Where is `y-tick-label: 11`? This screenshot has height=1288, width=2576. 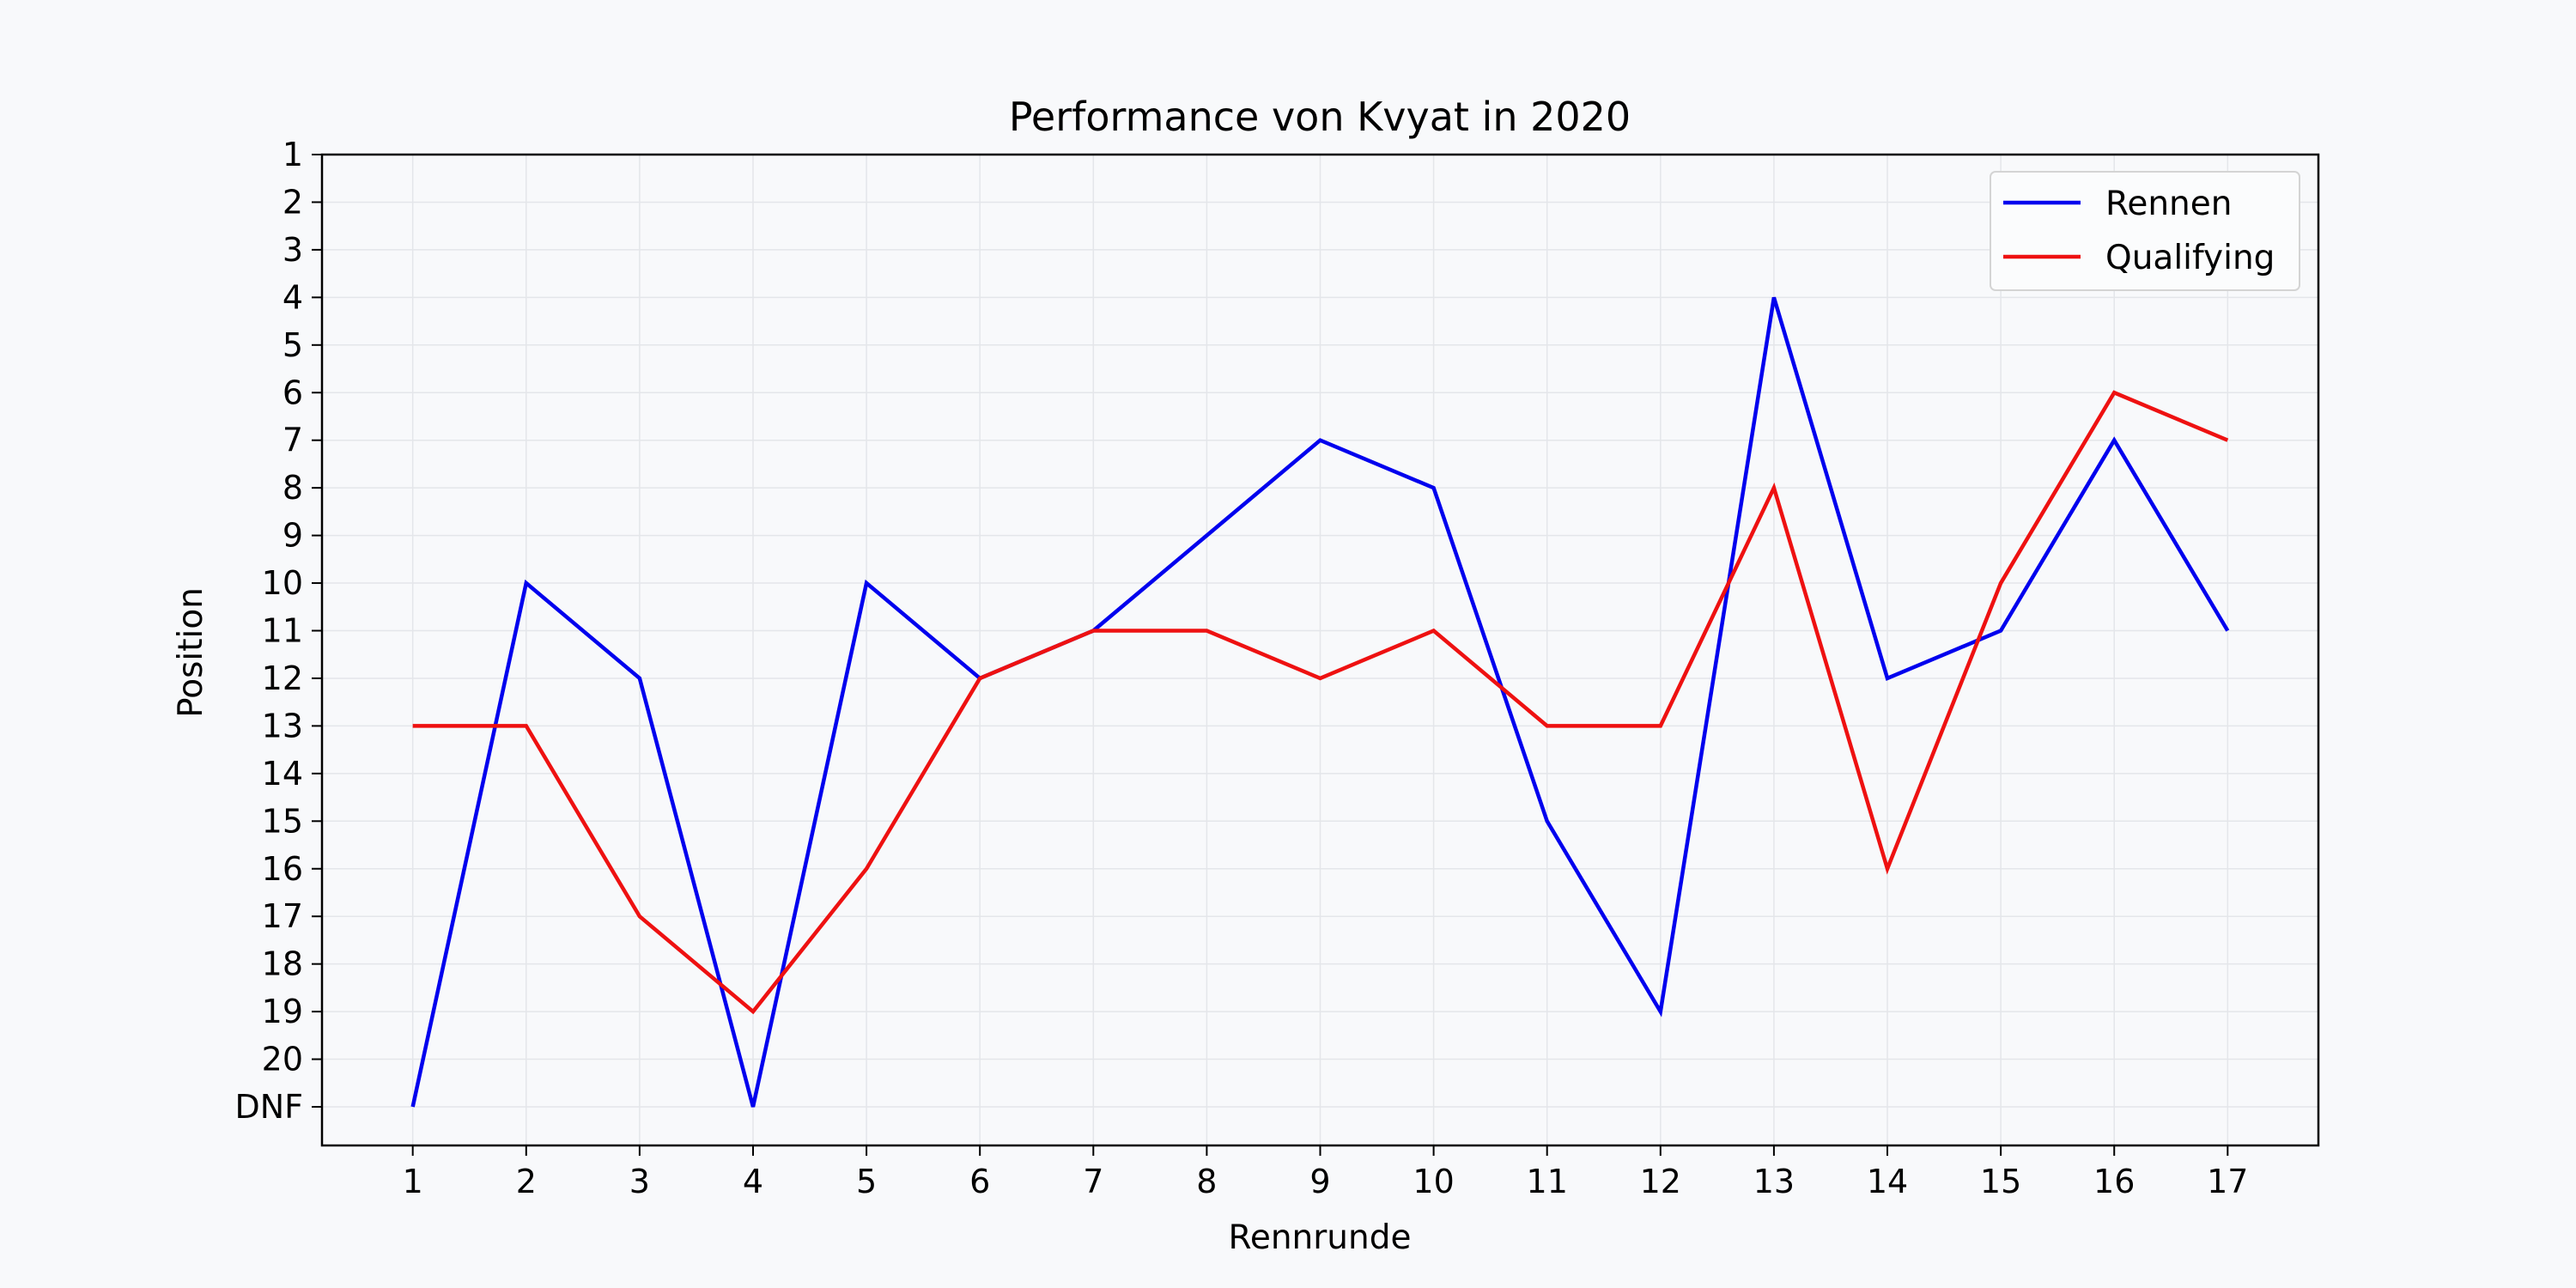
y-tick-label: 11 is located at coordinates (282, 631).